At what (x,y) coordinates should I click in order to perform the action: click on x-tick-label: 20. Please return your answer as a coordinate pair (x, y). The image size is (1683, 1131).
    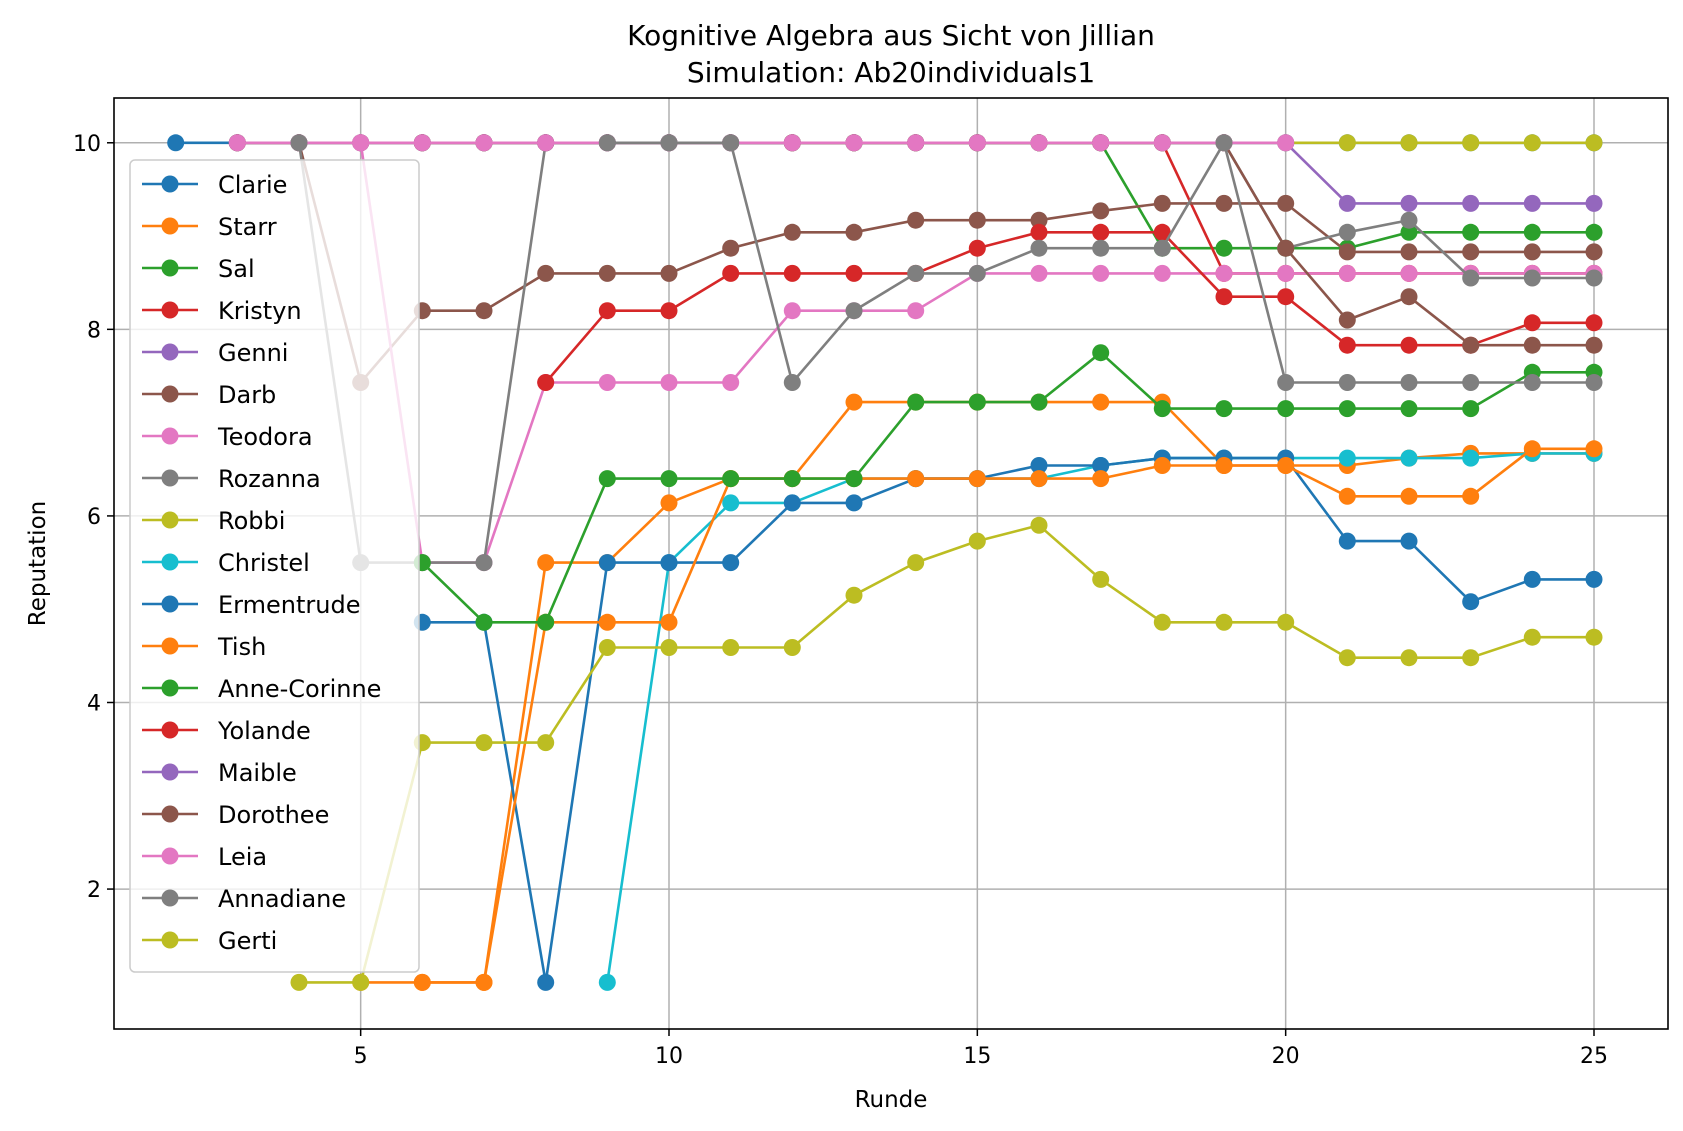
    Looking at the image, I should click on (1286, 1056).